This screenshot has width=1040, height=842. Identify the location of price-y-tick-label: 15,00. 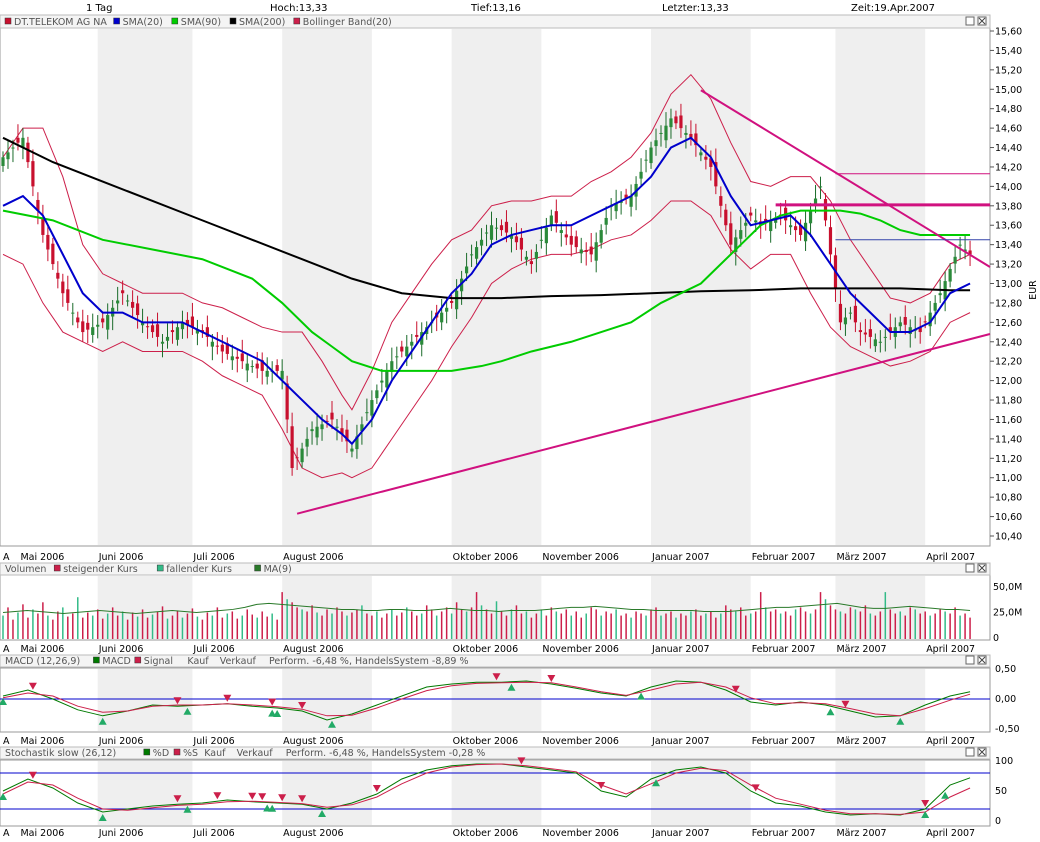
(1008, 90).